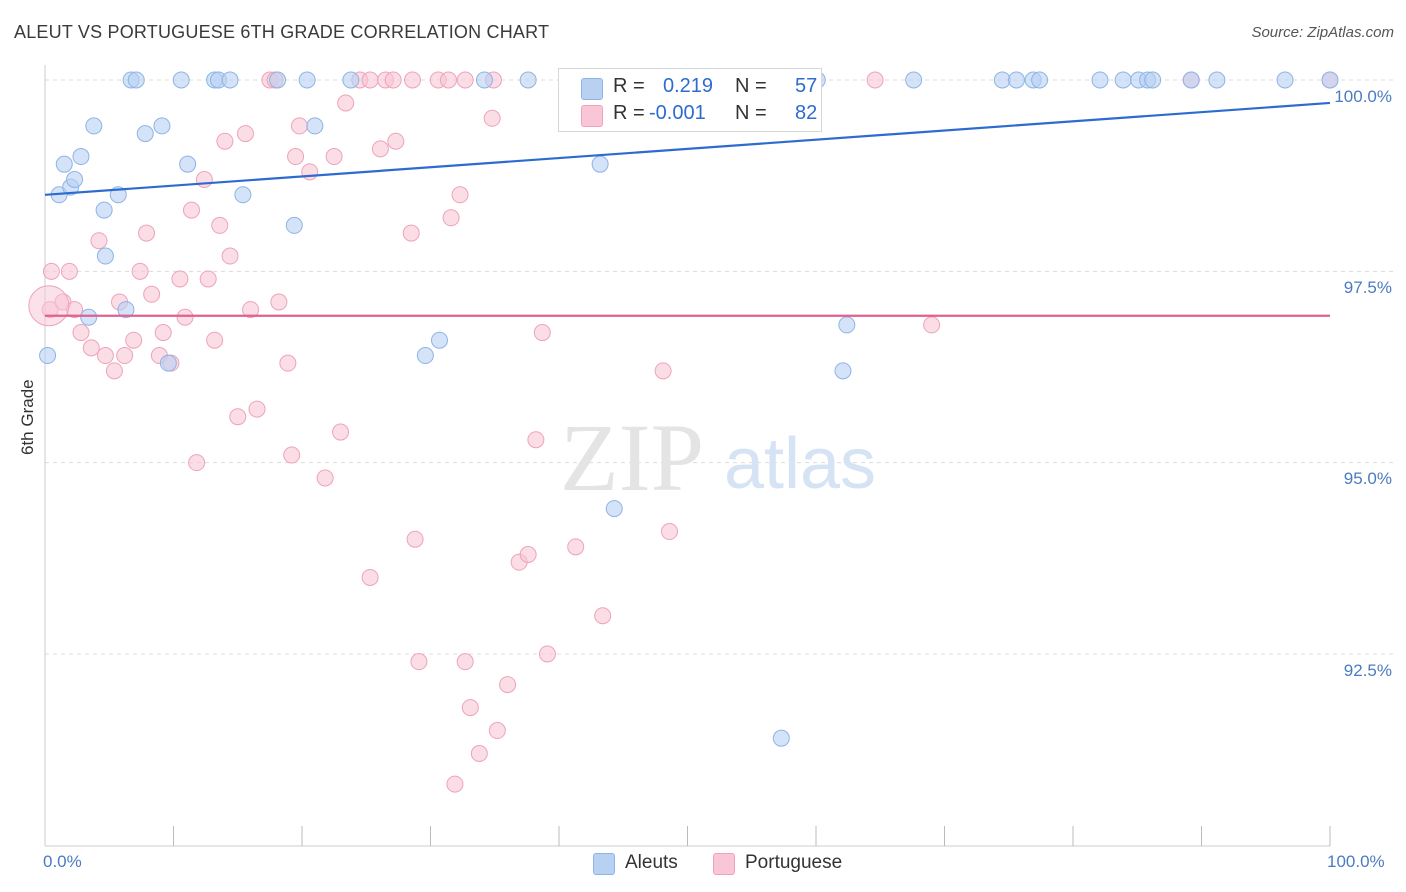 Image resolution: width=1406 pixels, height=892 pixels. What do you see at coordinates (592, 116) in the screenshot?
I see `legend-swatch-portuguese` at bounding box center [592, 116].